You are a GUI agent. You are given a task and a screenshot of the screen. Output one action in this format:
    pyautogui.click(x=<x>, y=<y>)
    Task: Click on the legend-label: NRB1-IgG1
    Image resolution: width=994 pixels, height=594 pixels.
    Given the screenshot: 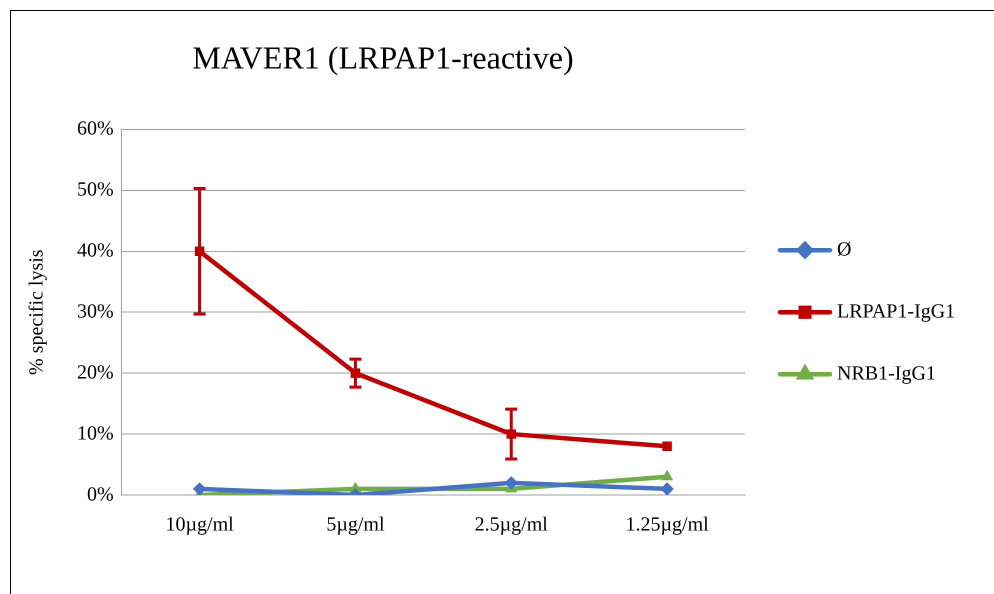 What is the action you would take?
    pyautogui.click(x=886, y=373)
    